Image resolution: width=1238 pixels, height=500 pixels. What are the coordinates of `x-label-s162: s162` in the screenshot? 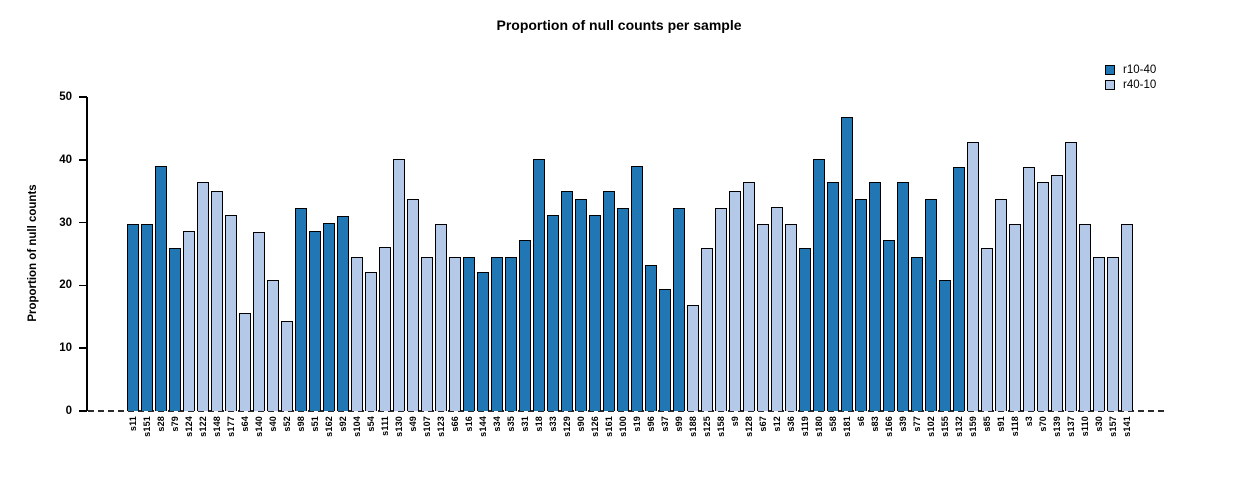 It's located at (329, 426).